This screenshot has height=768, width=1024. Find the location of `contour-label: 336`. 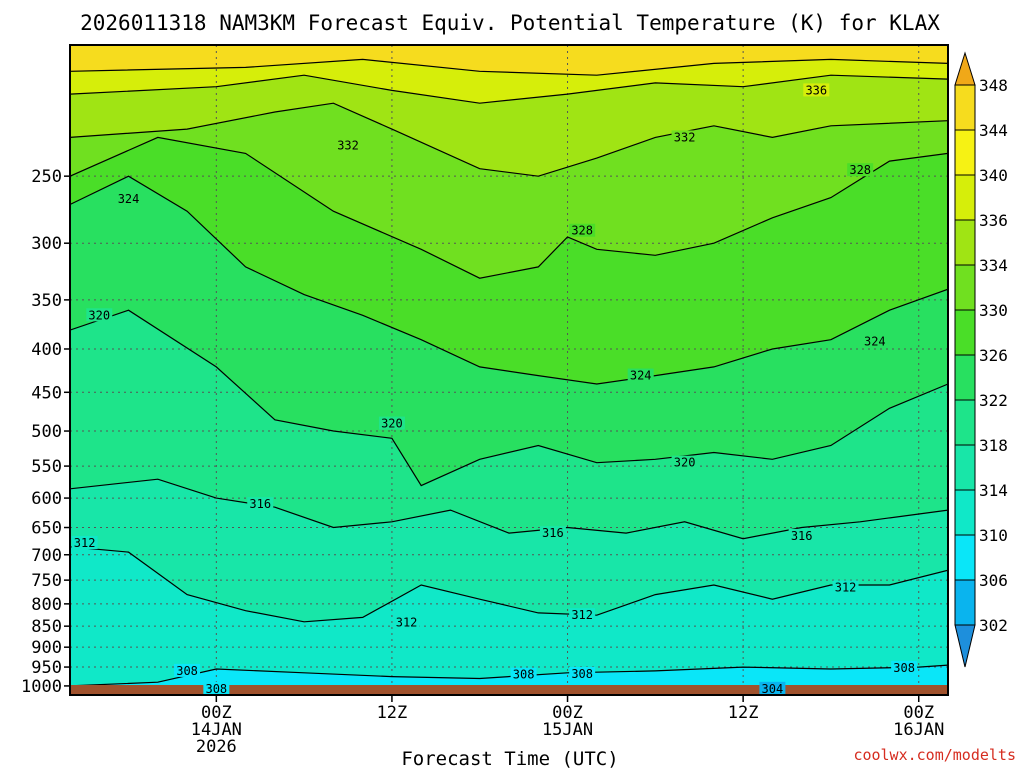

contour-label: 336 is located at coordinates (816, 90).